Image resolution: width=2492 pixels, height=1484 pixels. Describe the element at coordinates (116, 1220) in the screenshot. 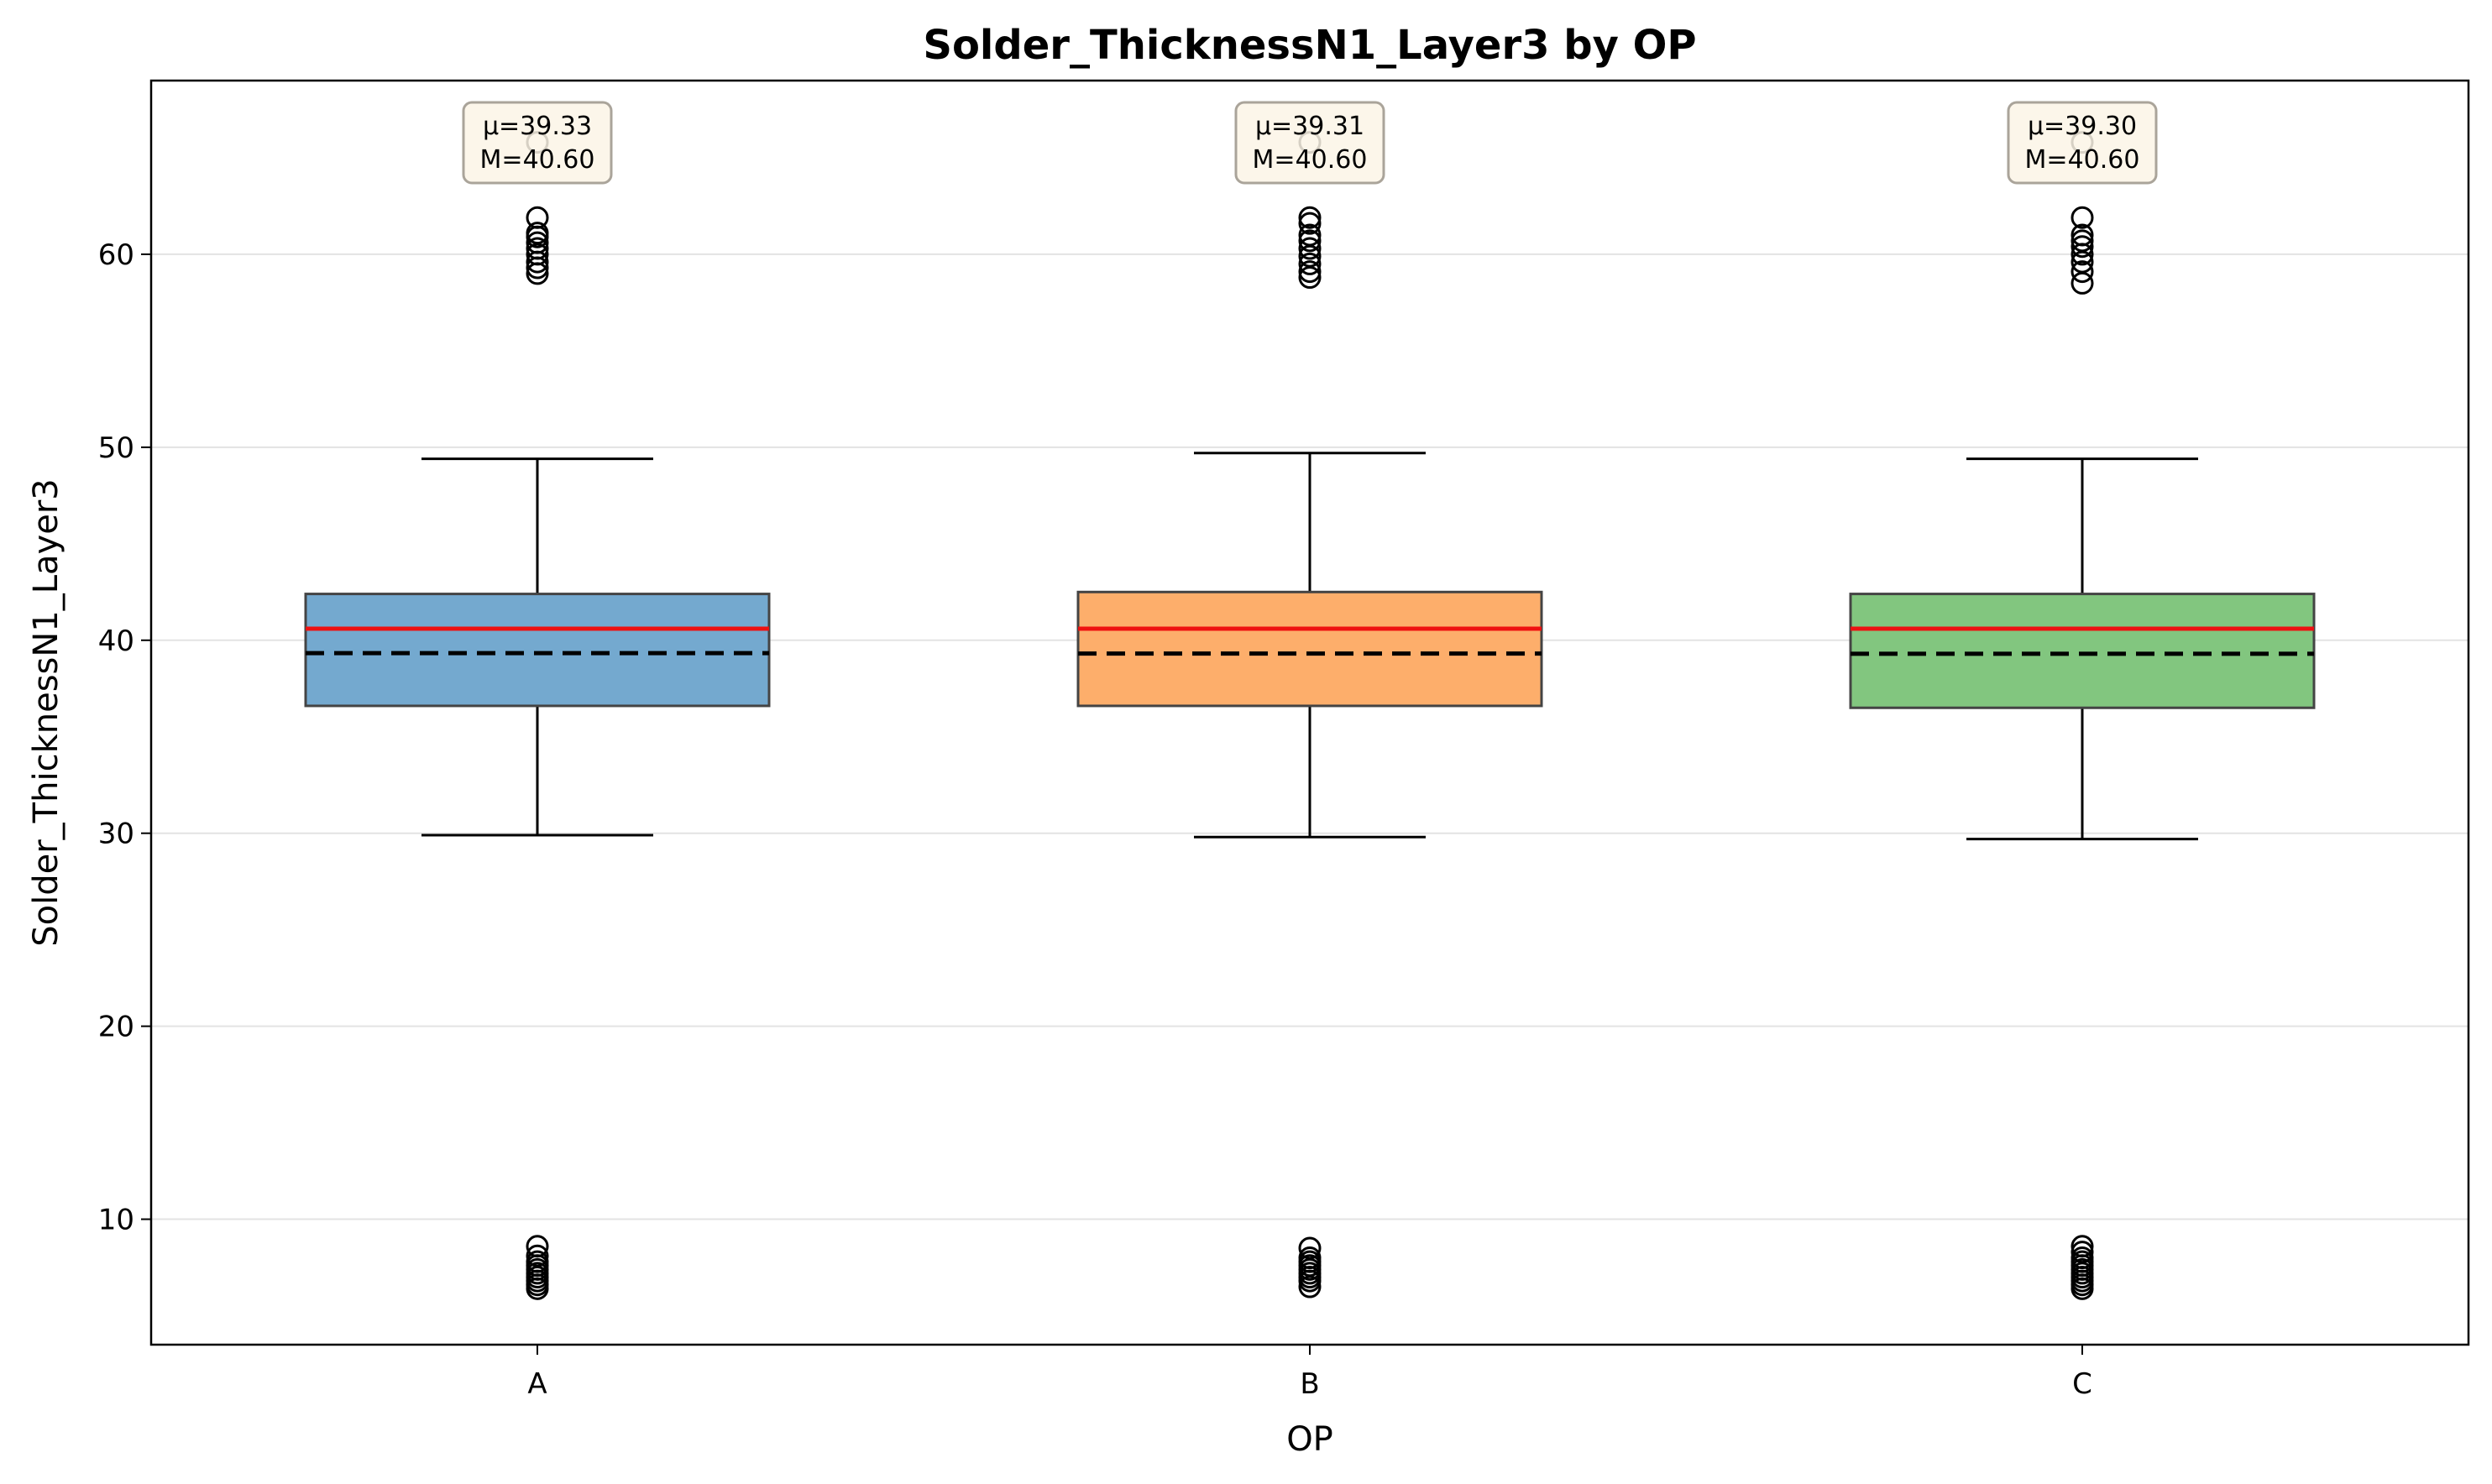

I see `y-tick-label: 10` at that location.